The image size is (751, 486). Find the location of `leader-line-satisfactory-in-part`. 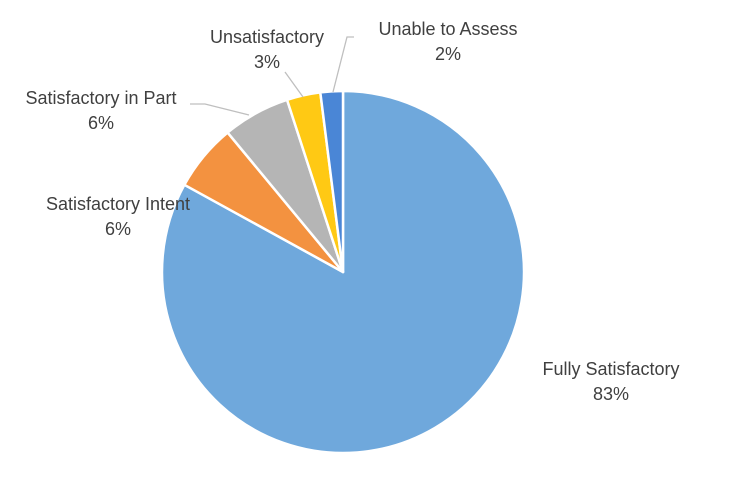

leader-line-satisfactory-in-part is located at coordinates (220, 109).